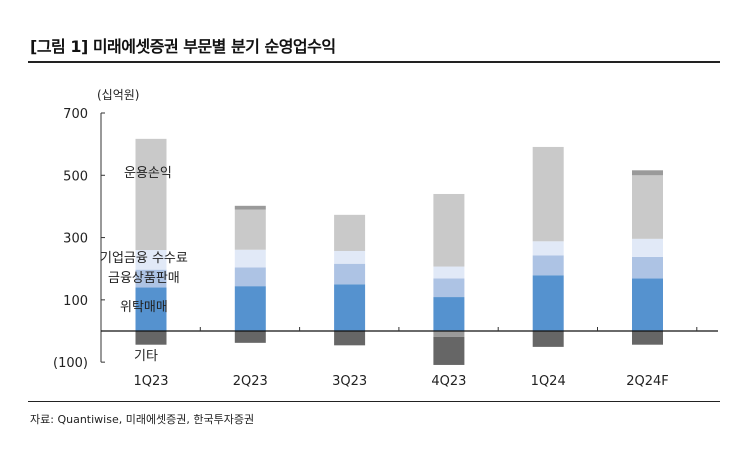 This screenshot has width=748, height=449. What do you see at coordinates (250, 308) in the screenshot?
I see `bar-segment-위탁매매-2Q23` at bounding box center [250, 308].